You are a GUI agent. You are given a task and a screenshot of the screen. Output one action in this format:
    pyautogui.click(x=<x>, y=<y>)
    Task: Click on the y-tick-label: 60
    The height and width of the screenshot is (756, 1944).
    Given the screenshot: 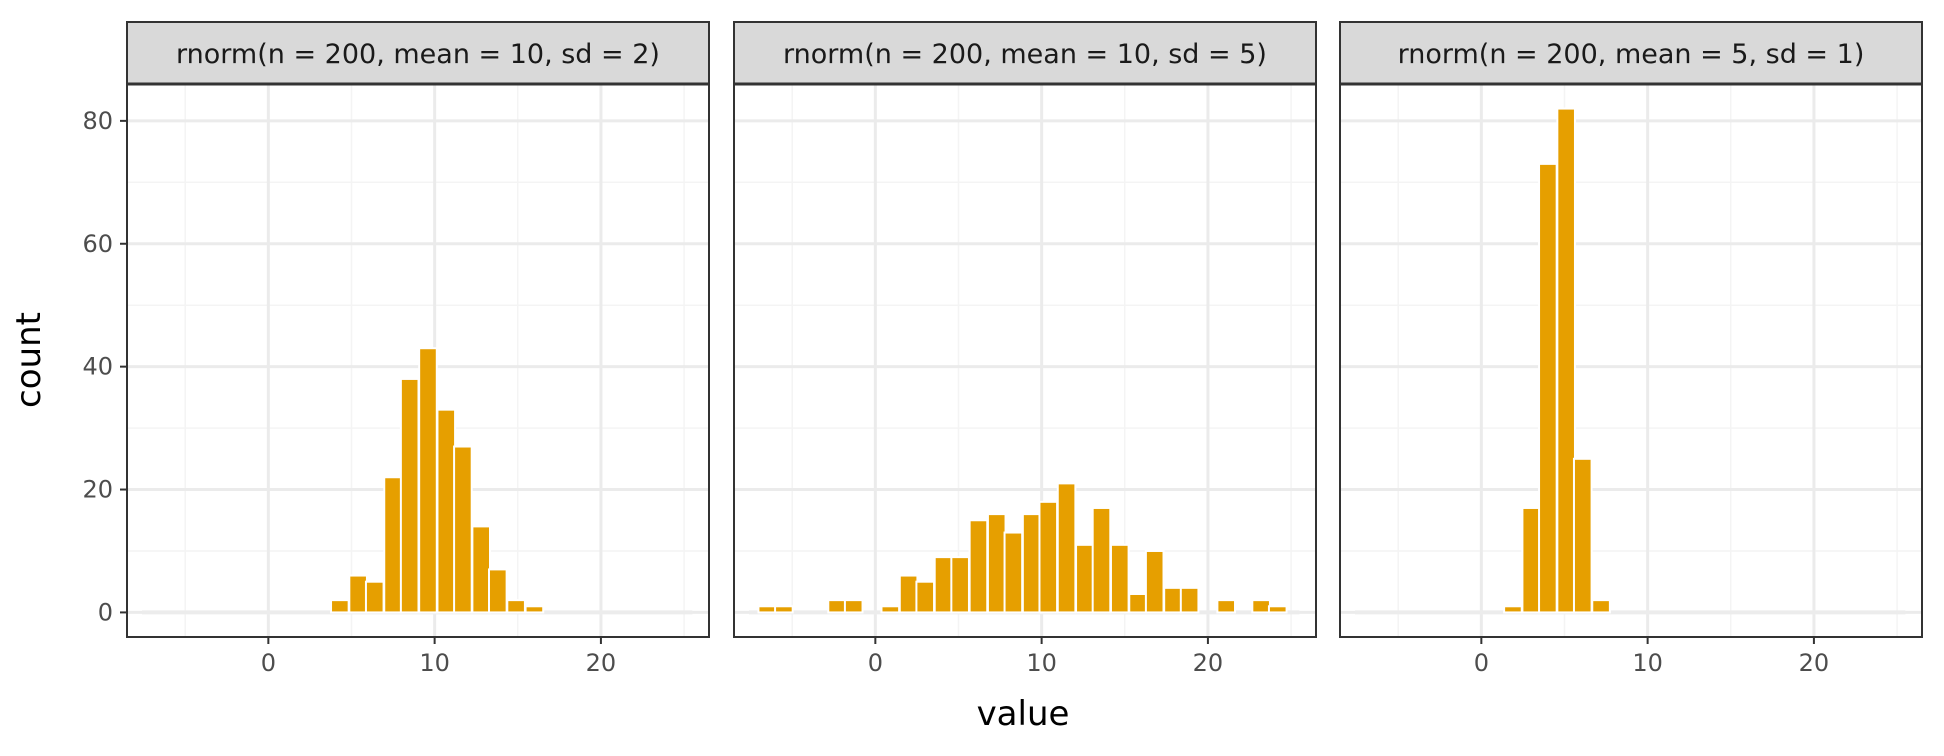 What is the action you would take?
    pyautogui.click(x=97, y=244)
    